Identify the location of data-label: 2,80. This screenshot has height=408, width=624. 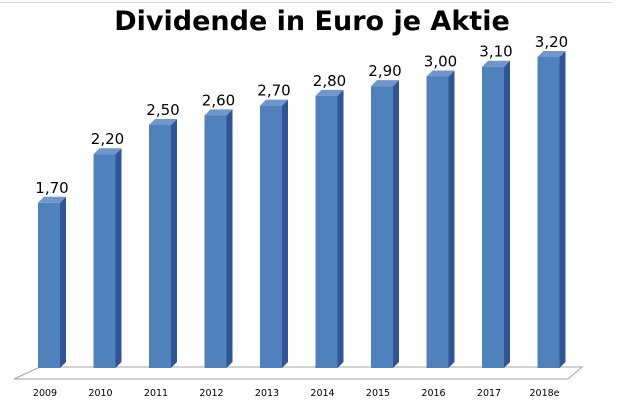
(329, 81).